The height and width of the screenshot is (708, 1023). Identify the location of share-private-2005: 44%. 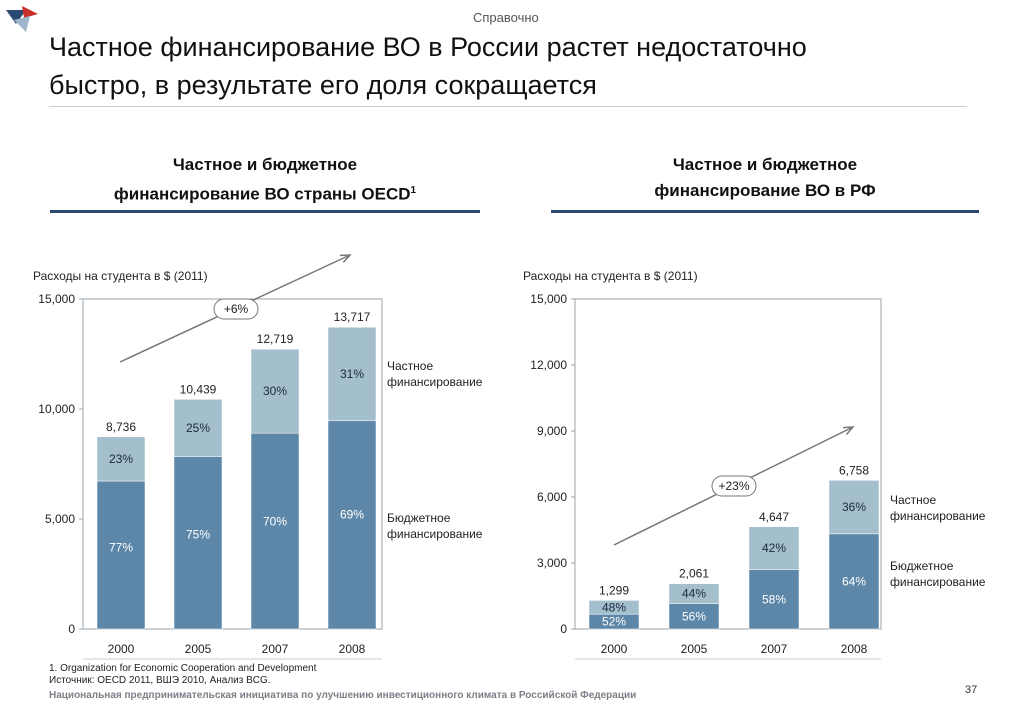
(694, 594).